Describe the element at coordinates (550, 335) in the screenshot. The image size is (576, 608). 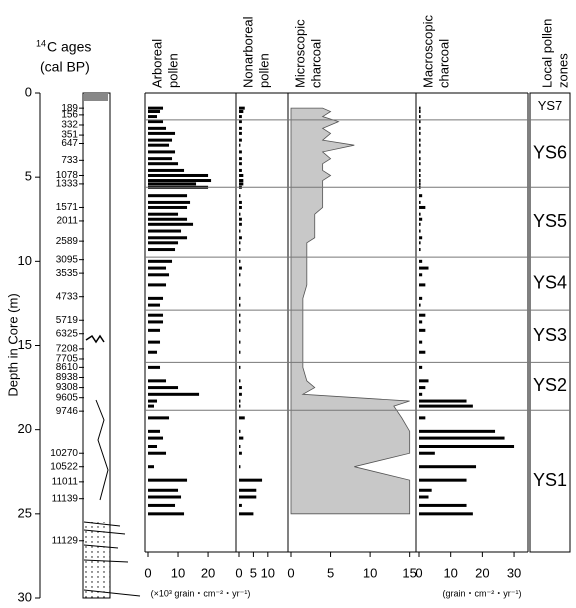
I see `zone-label: YS3` at that location.